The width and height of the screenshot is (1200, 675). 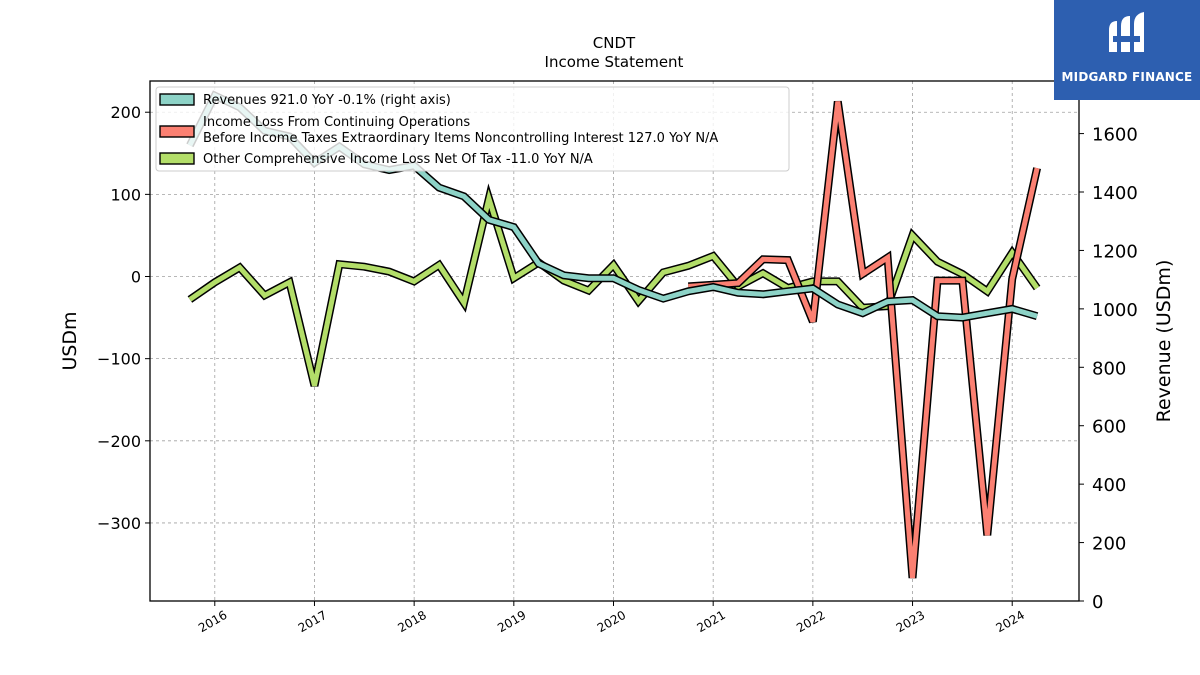 I want to click on legend-swatch-pretax-income, so click(x=177, y=131).